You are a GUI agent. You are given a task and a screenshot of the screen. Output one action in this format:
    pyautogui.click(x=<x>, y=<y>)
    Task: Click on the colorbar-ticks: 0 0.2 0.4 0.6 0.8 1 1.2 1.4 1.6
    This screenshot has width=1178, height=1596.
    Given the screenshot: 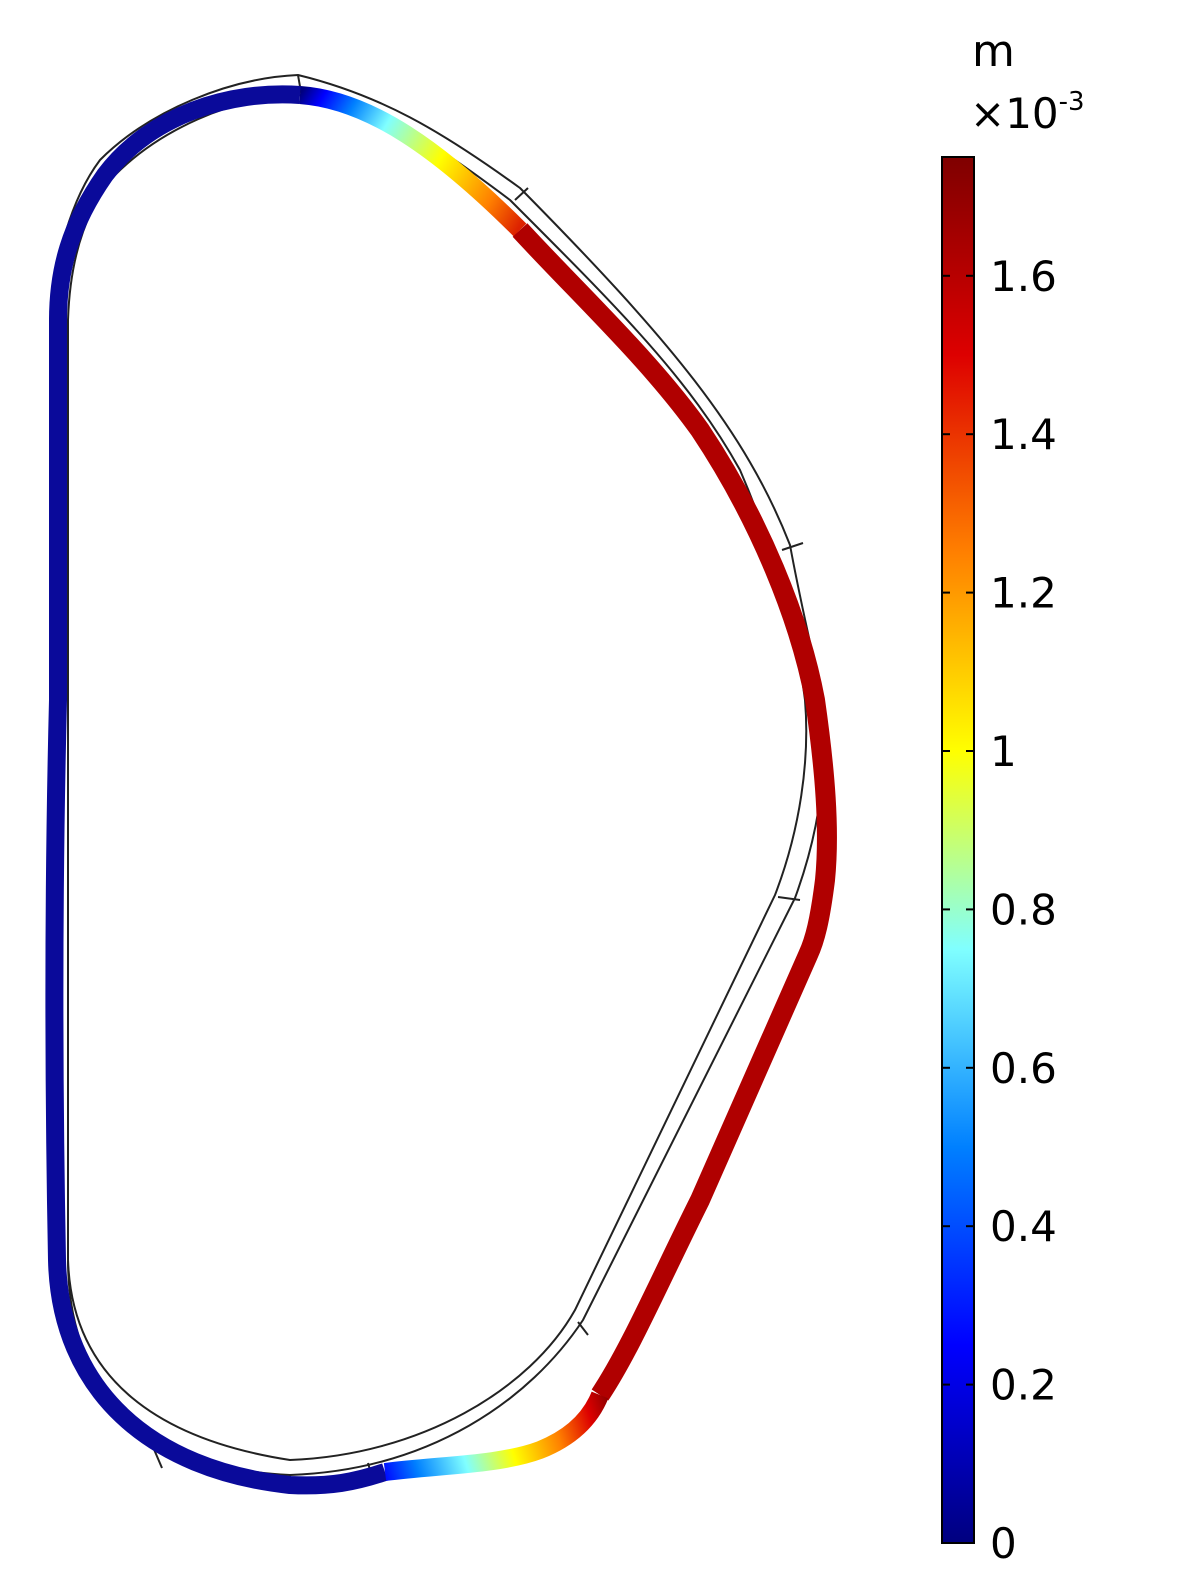 What is the action you would take?
    pyautogui.click(x=999, y=910)
    